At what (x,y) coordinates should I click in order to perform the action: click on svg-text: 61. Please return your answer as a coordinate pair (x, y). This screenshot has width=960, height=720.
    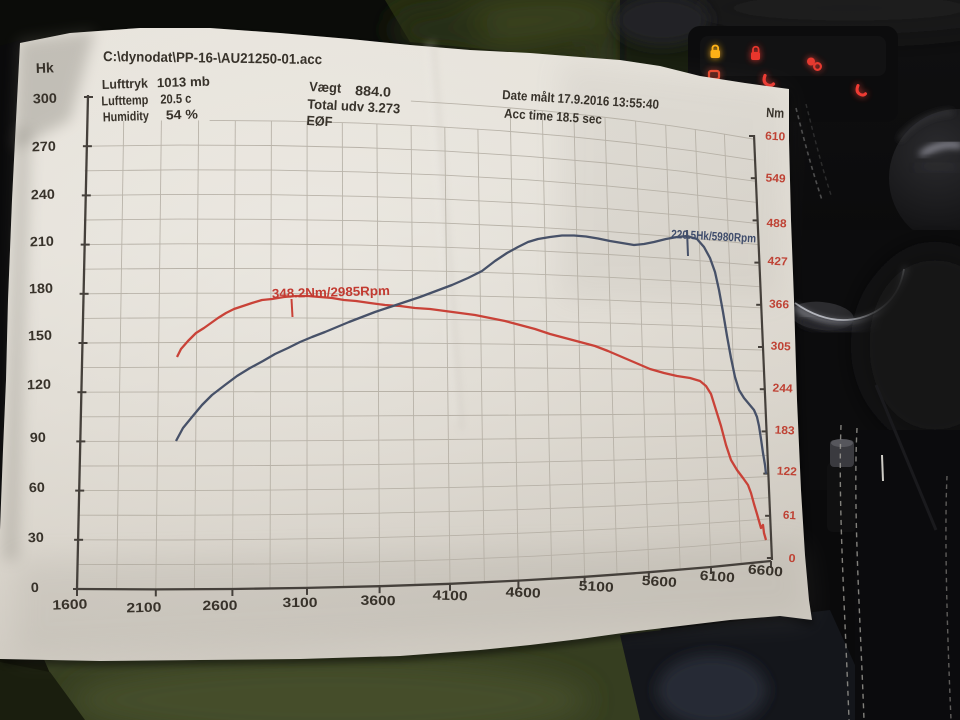
    Looking at the image, I should click on (790, 516).